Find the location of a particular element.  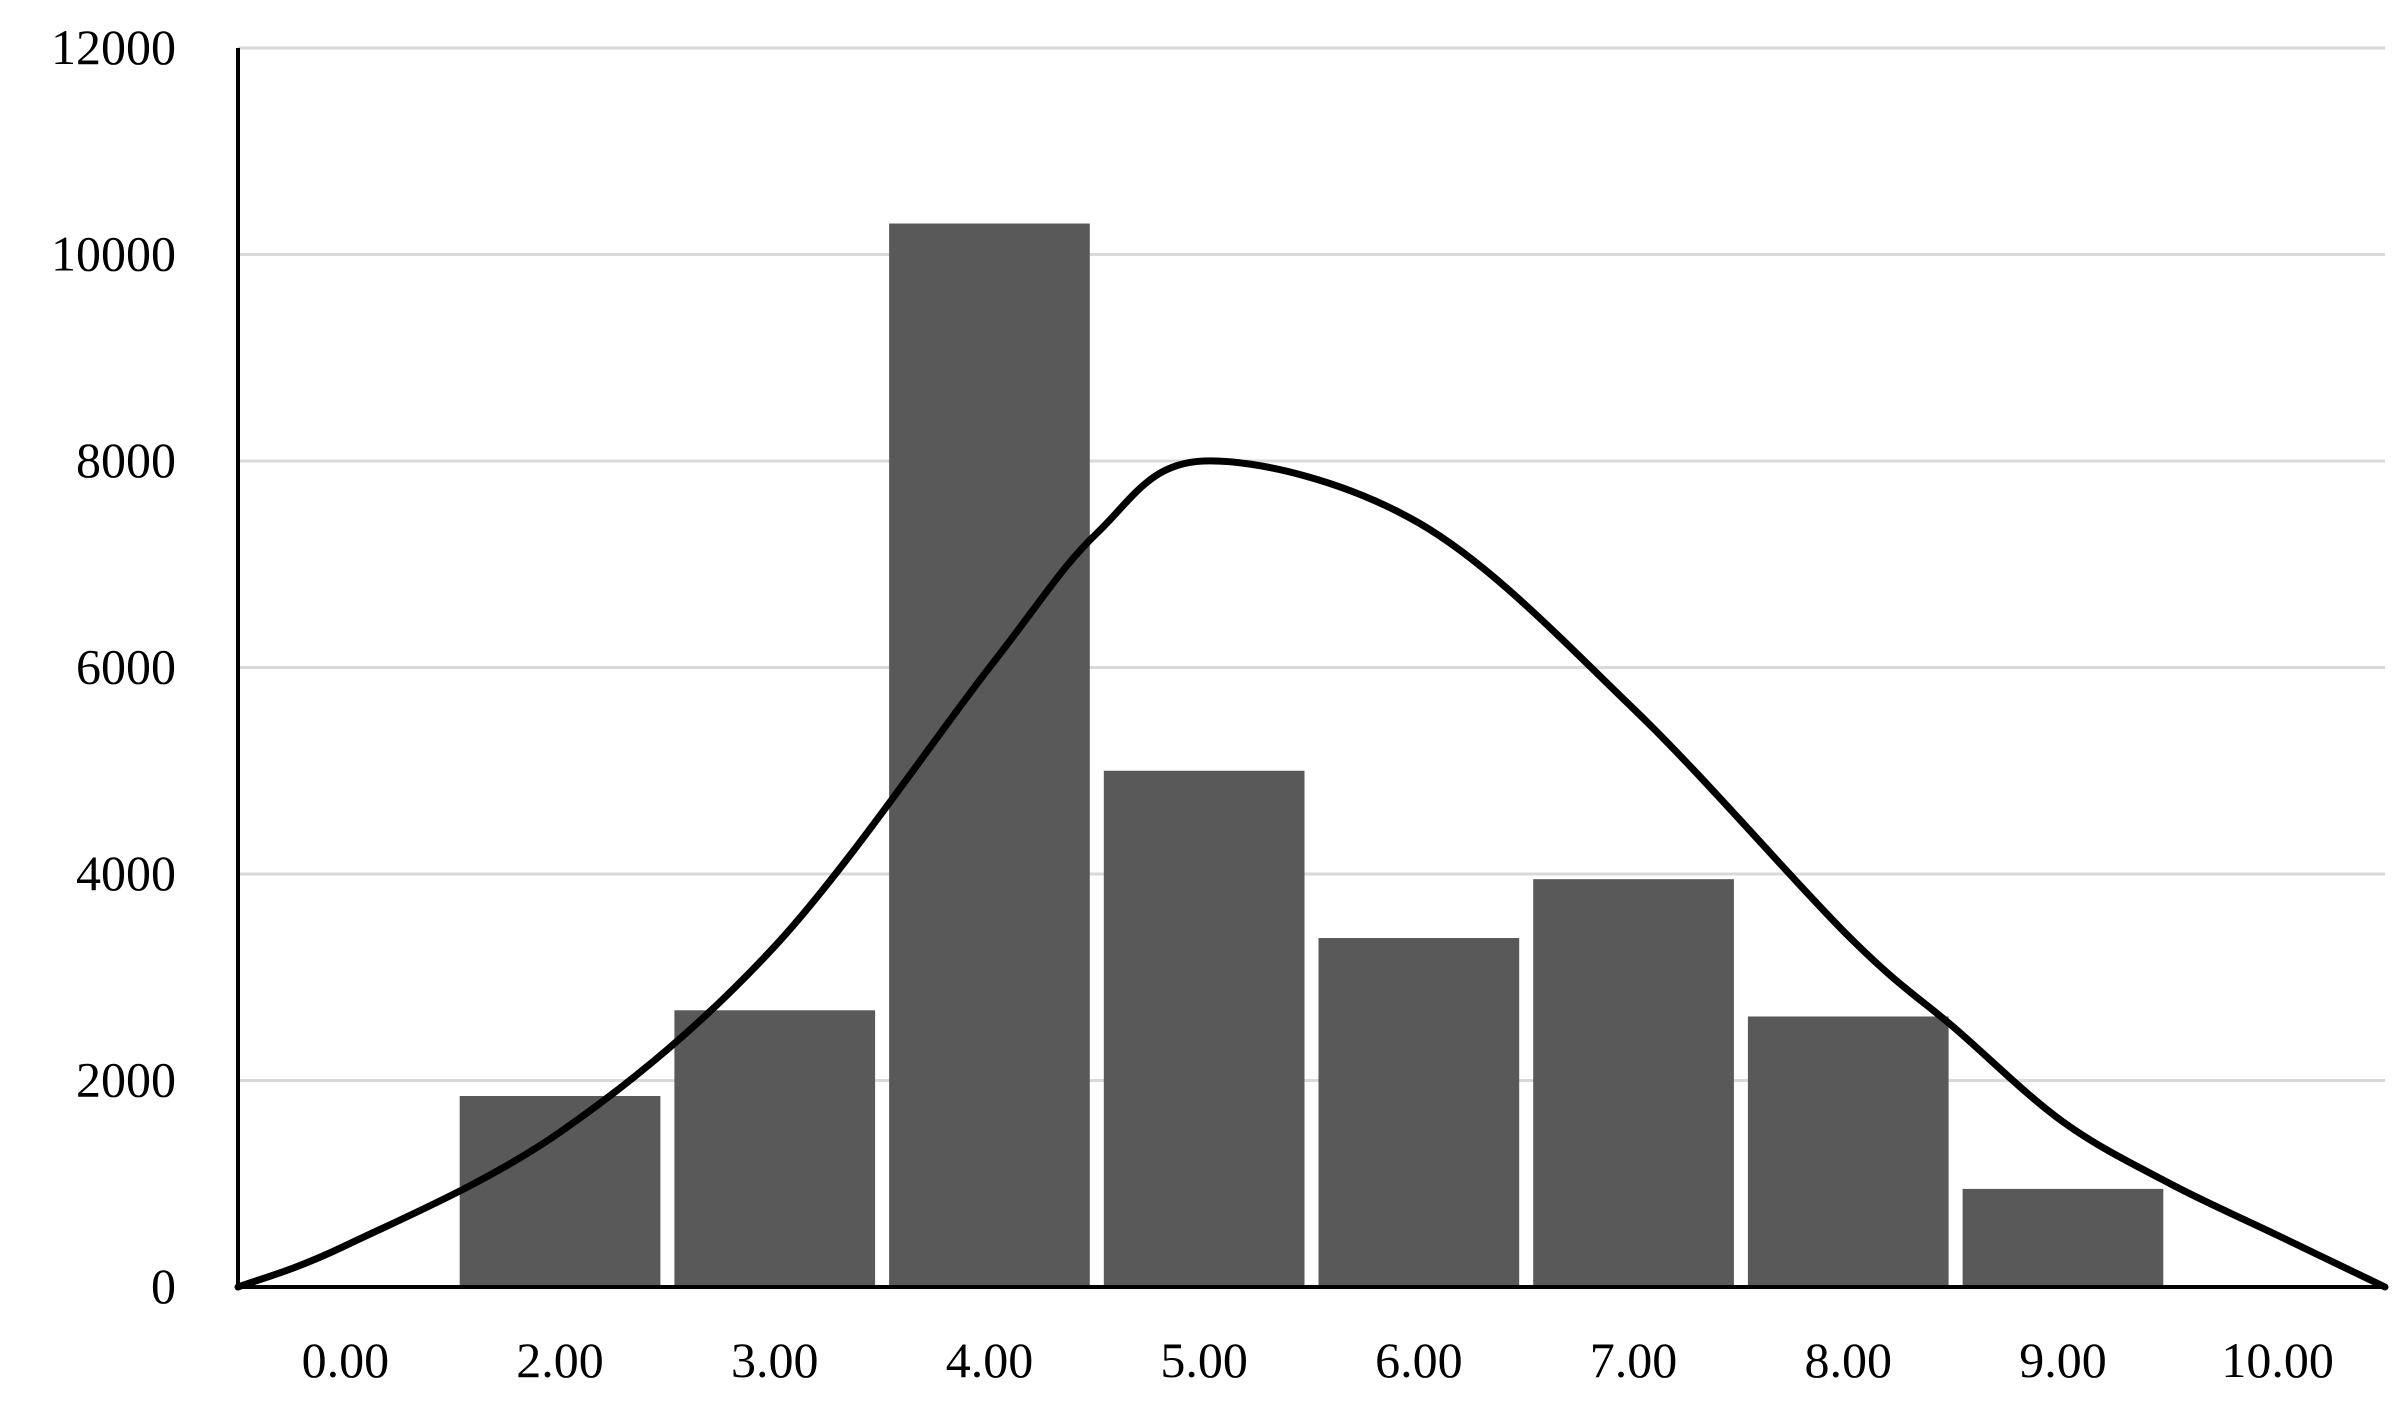

x-tick-label: 3.00 is located at coordinates (775, 1360).